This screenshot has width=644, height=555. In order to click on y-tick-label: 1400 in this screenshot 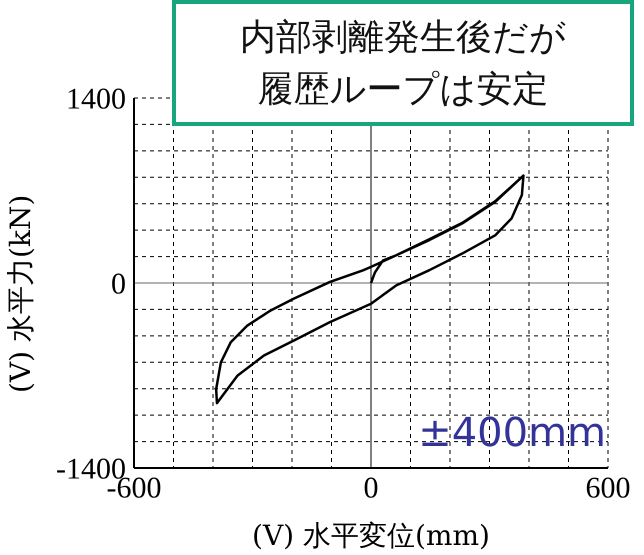, I will do `click(96, 99)`.